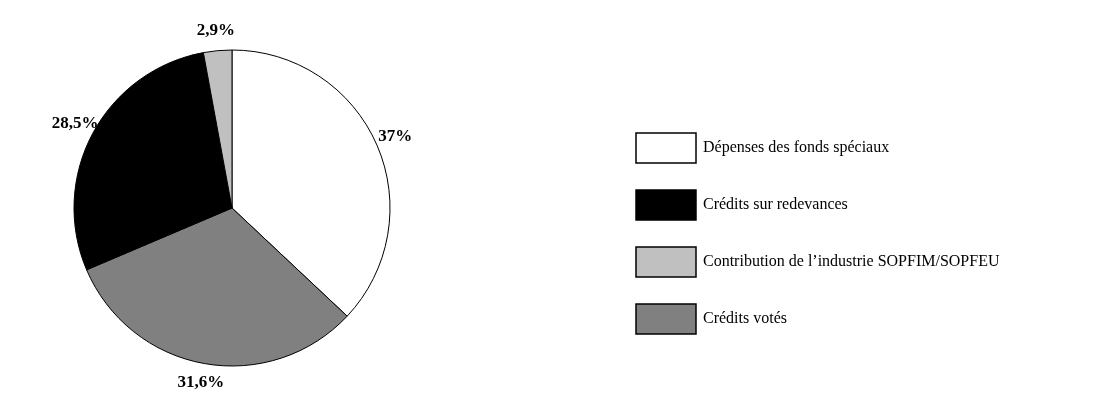 The height and width of the screenshot is (402, 1103). What do you see at coordinates (201, 382) in the screenshot?
I see `data-label: 31,6%` at bounding box center [201, 382].